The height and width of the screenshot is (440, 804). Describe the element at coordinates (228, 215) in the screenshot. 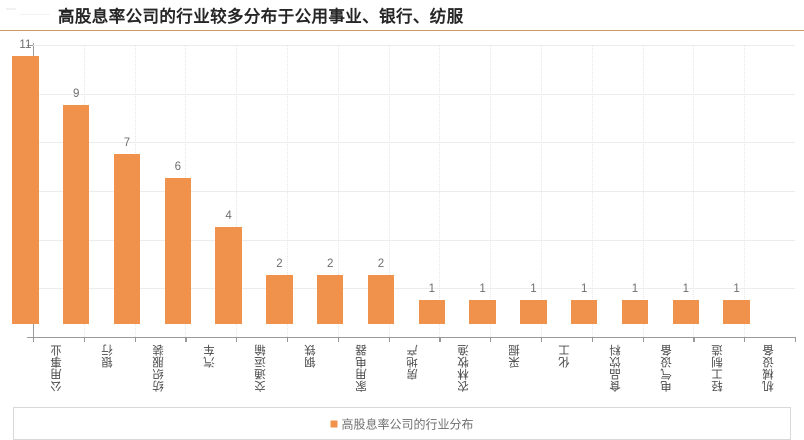

I see `bar-value-label: 4` at that location.